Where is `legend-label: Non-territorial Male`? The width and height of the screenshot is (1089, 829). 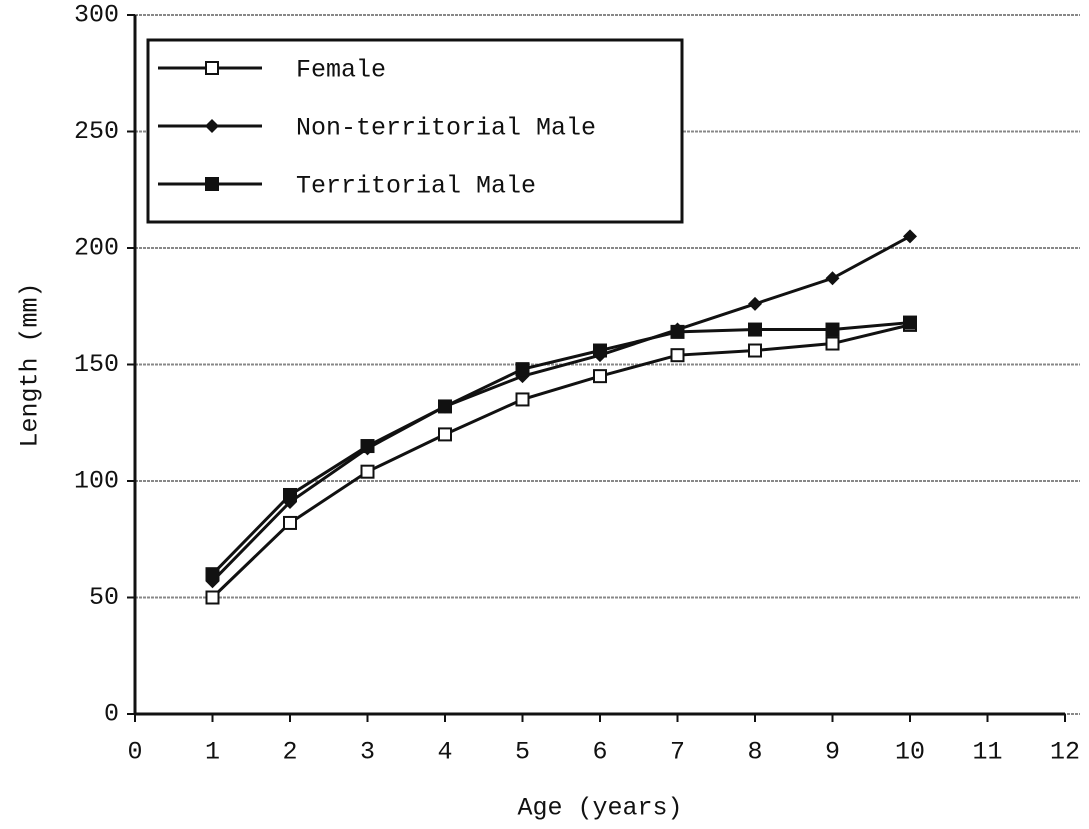 legend-label: Non-territorial Male is located at coordinates (446, 128).